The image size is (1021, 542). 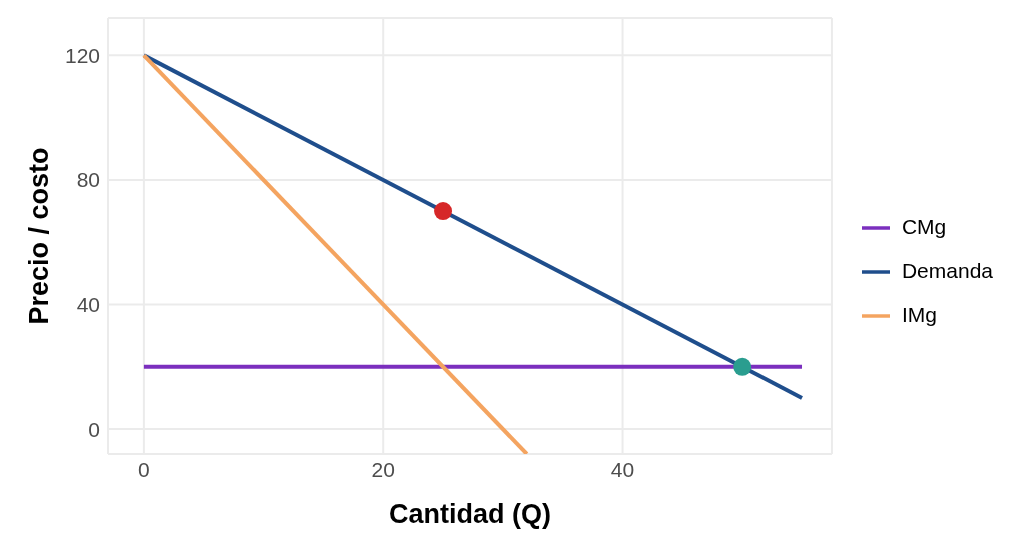 What do you see at coordinates (38, 236) in the screenshot?
I see `y-axis-title: Precio / costo` at bounding box center [38, 236].